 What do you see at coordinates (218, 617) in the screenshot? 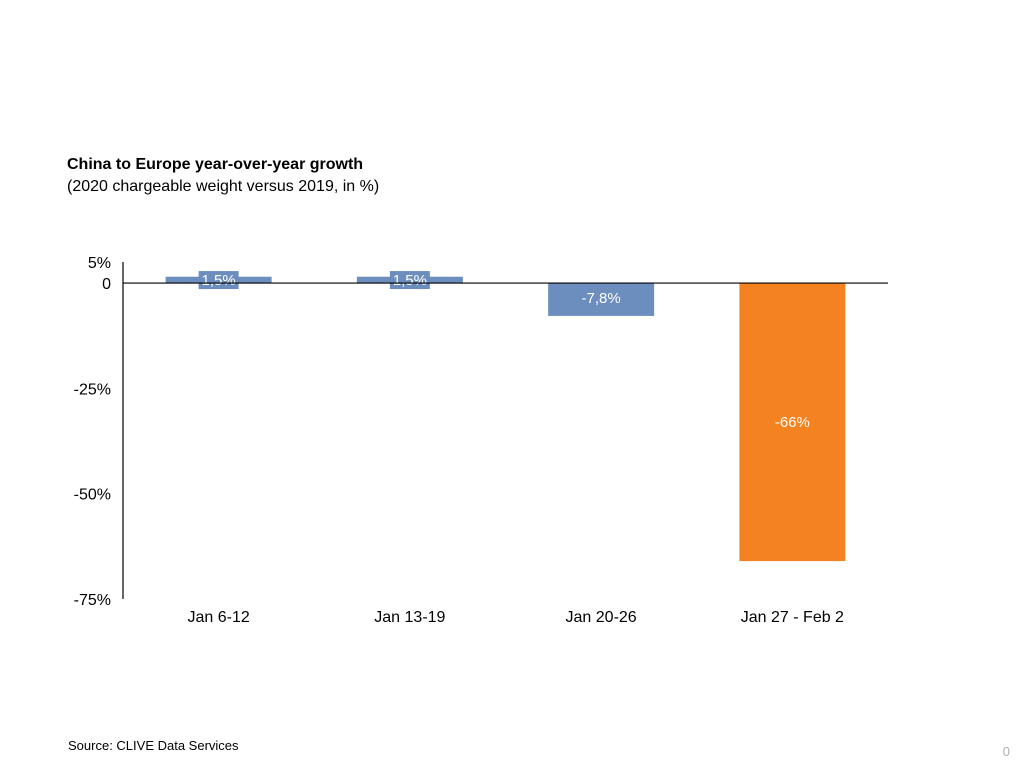
I see `x-tick-label: Jan 6-12` at bounding box center [218, 617].